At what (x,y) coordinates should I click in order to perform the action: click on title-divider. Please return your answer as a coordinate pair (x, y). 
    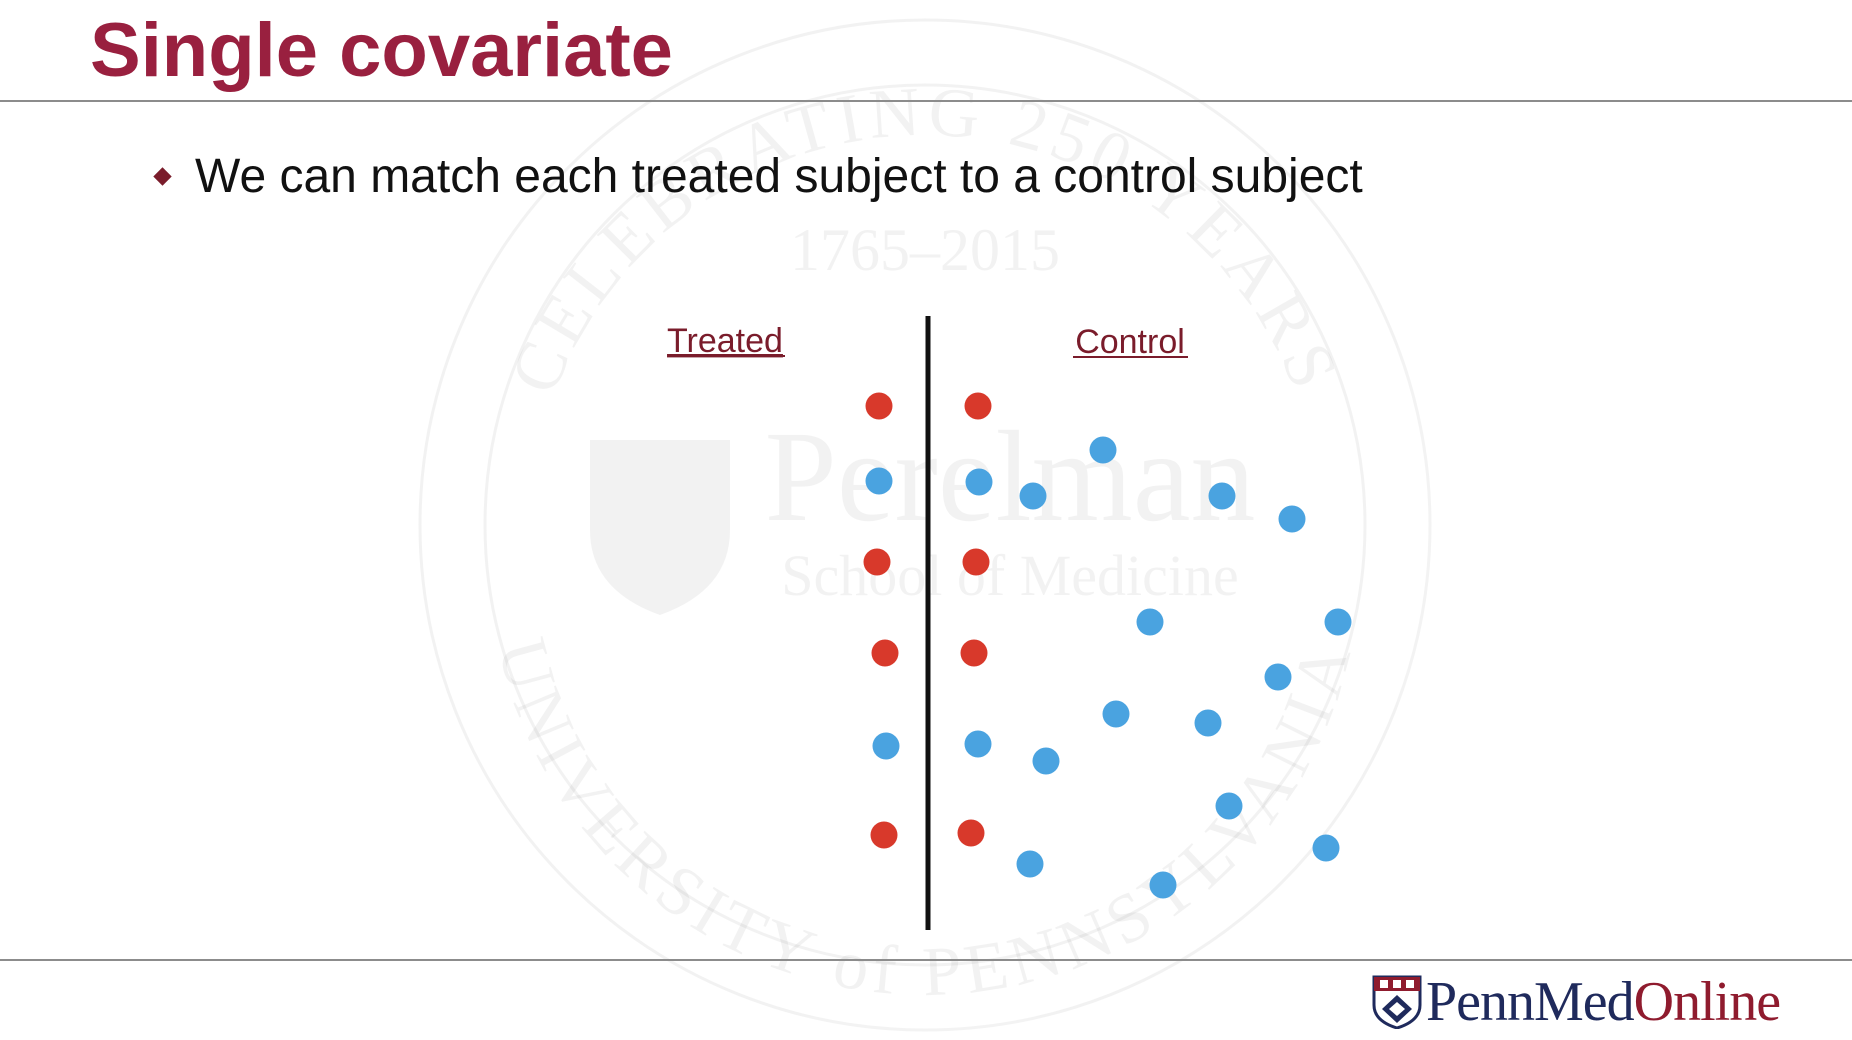
    Looking at the image, I should click on (926, 101).